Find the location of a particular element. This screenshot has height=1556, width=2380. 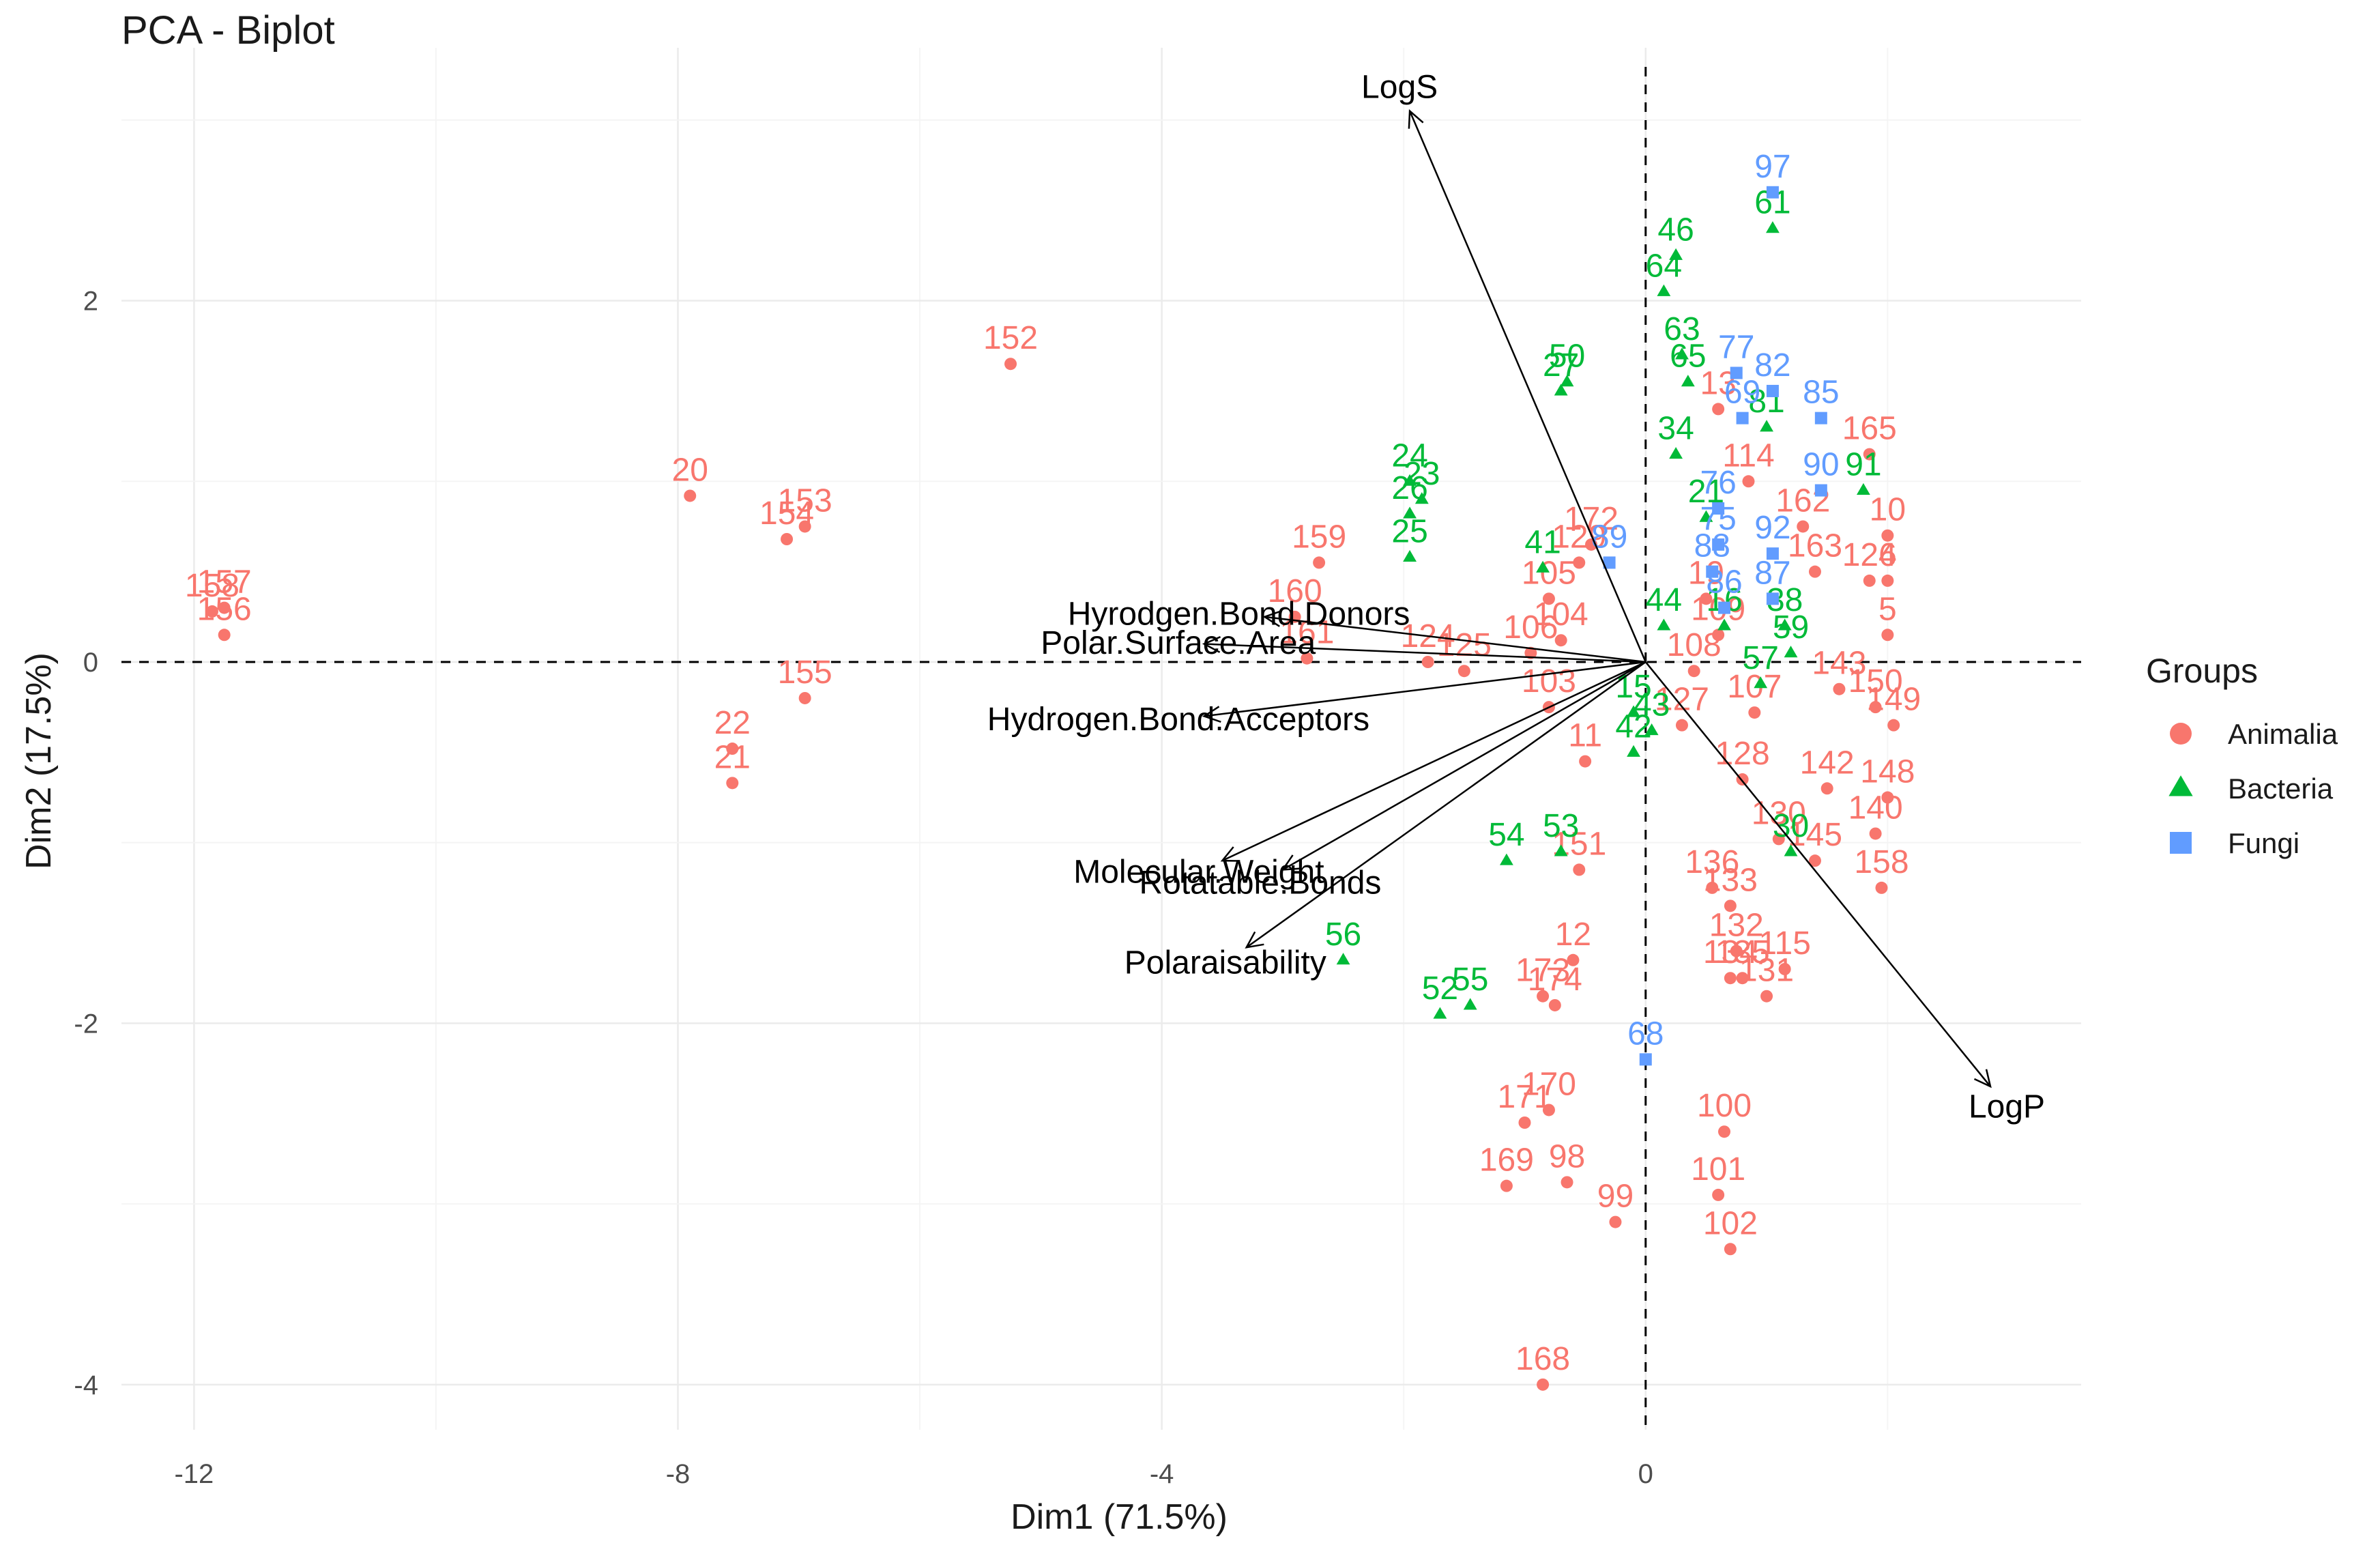

point-label: 56 is located at coordinates (1343, 935).